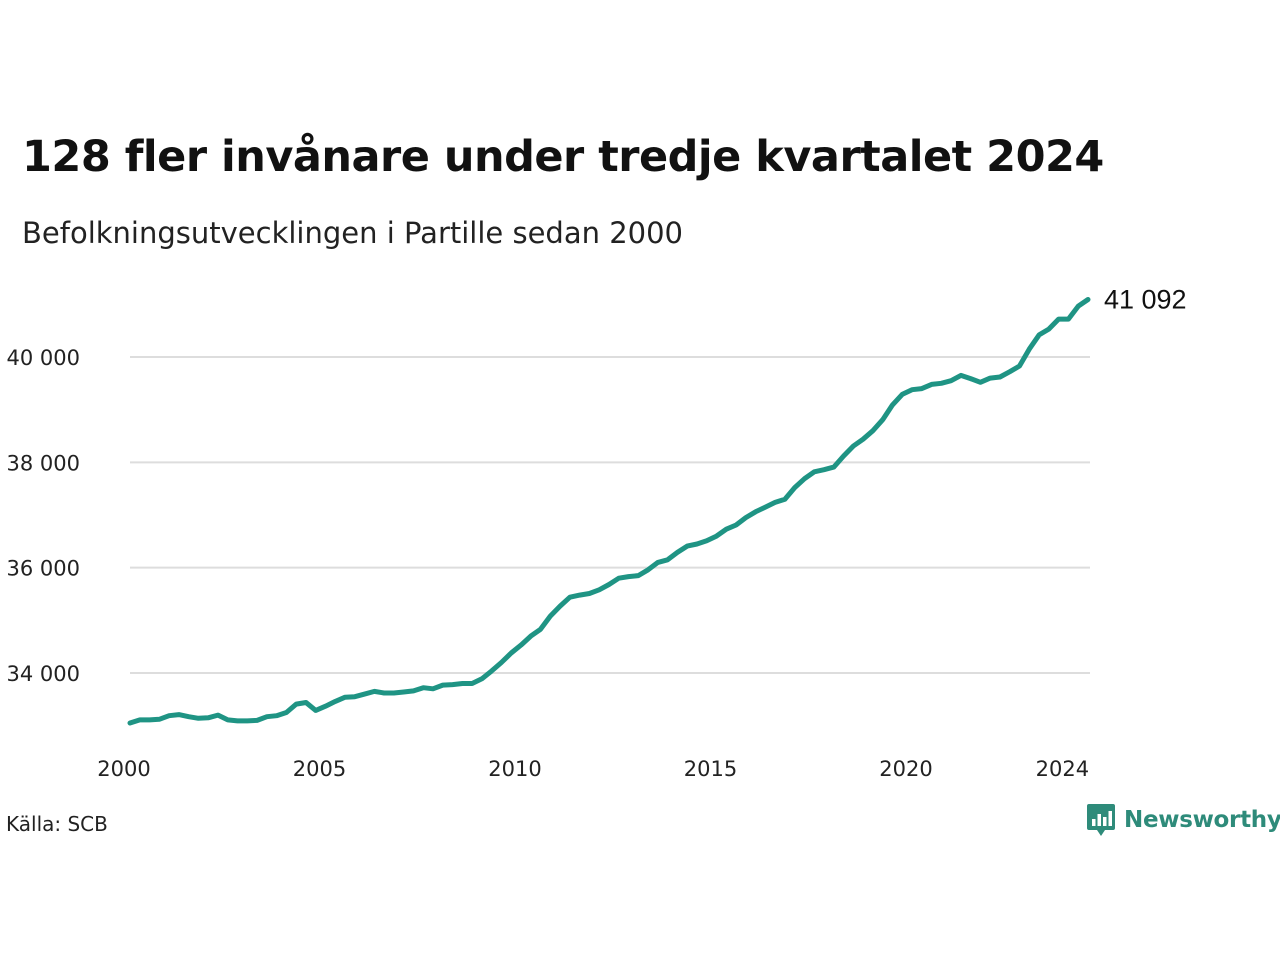 The image size is (1280, 960). What do you see at coordinates (1101, 820) in the screenshot?
I see `bar-chart-badge-icon` at bounding box center [1101, 820].